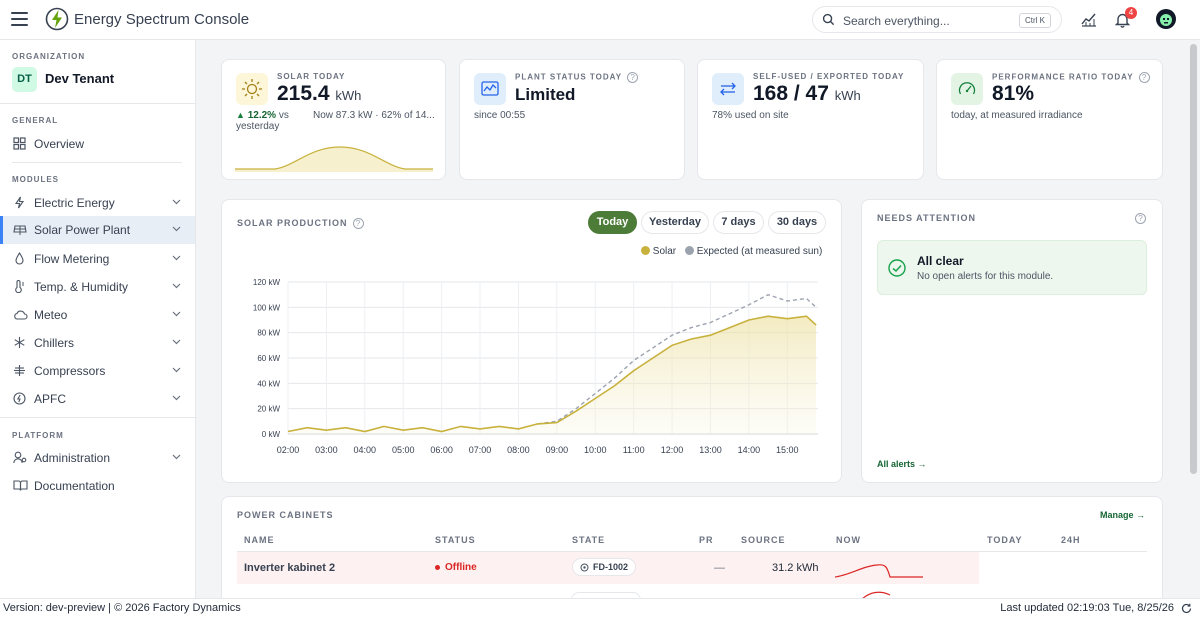 This screenshot has width=1200, height=618. Describe the element at coordinates (1071, 540) in the screenshot. I see `column-header-24h: 24H` at that location.